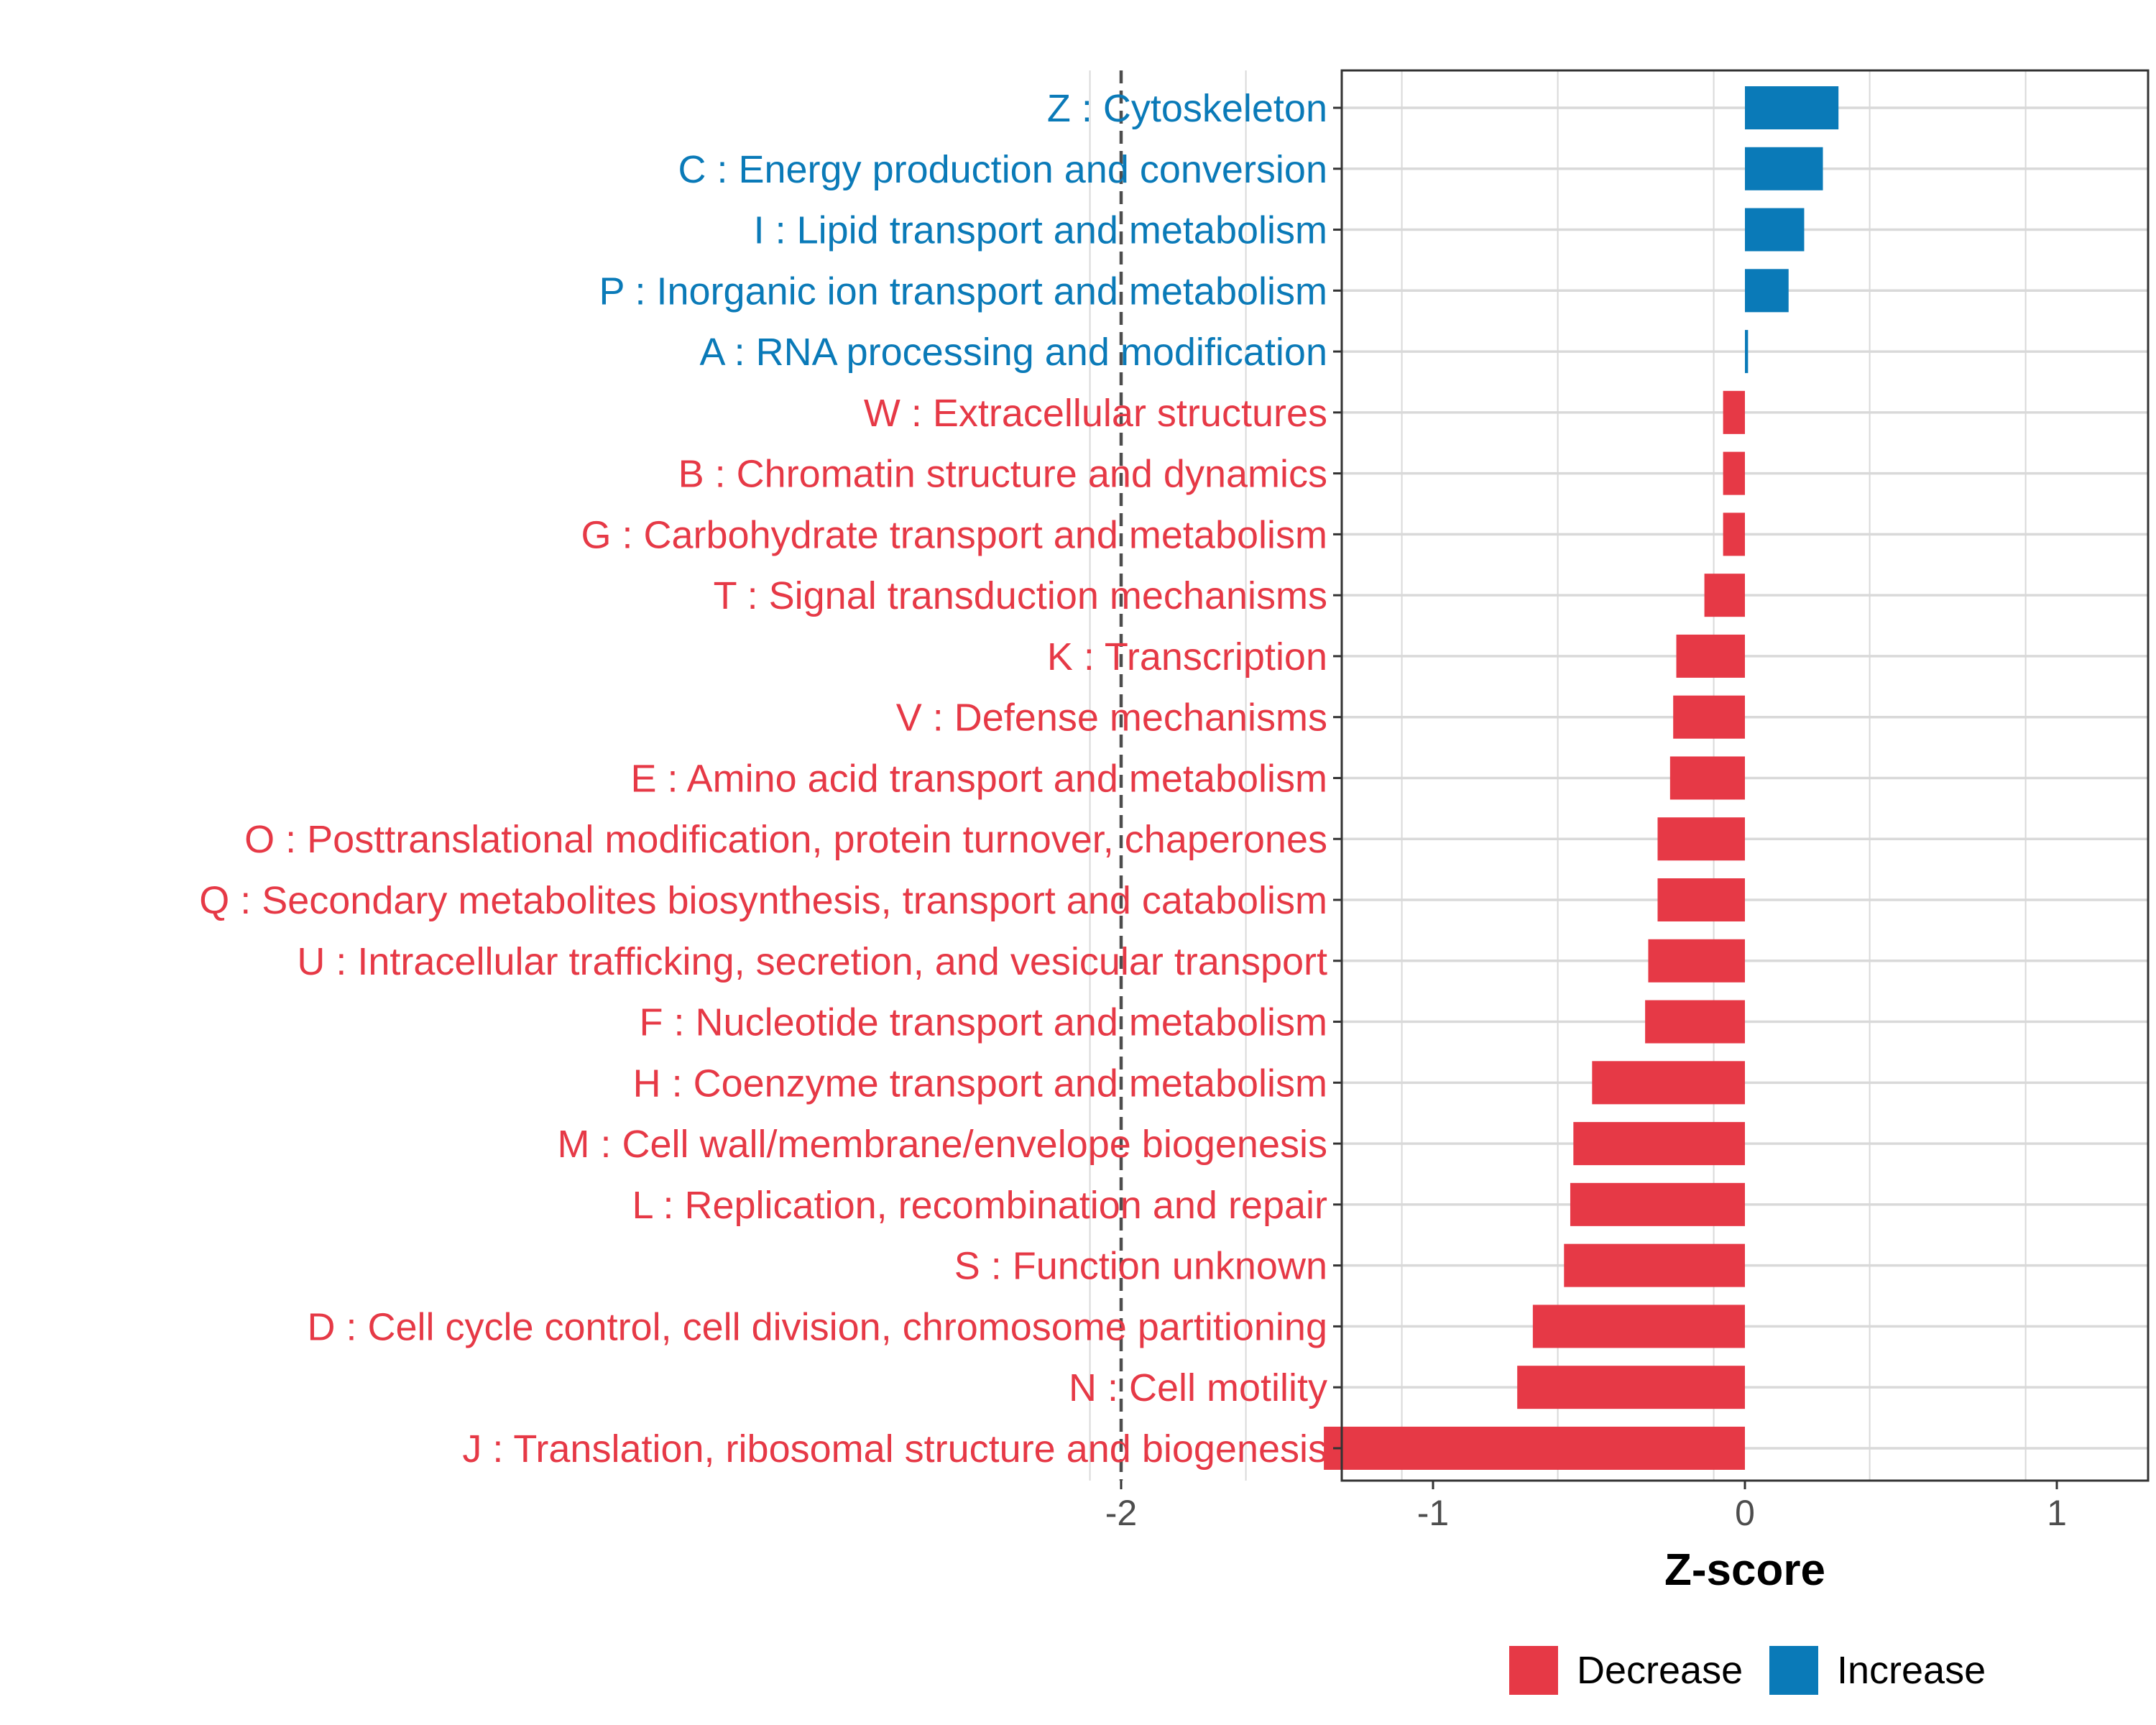 The image size is (2156, 1725). Describe the element at coordinates (2057, 1513) in the screenshot. I see `x-tick-label: 1` at that location.